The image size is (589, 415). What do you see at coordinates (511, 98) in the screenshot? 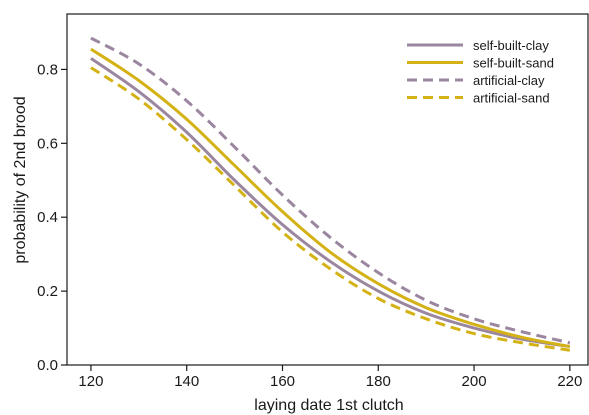
I see `legend-label-artificial-sand: artificial-sand` at bounding box center [511, 98].